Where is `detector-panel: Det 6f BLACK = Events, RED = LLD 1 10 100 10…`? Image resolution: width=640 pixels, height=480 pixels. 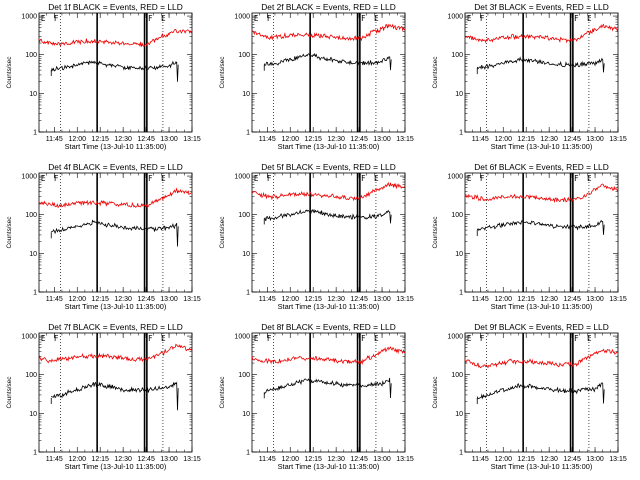 detector-panel: Det 6f BLACK = Events, RED = LLD 1 10 100 10… is located at coordinates (532, 240).